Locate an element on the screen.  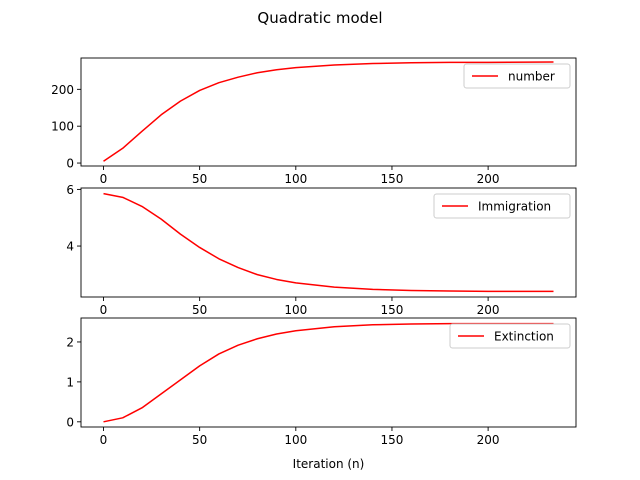
legend: Extinction is located at coordinates (510, 336).